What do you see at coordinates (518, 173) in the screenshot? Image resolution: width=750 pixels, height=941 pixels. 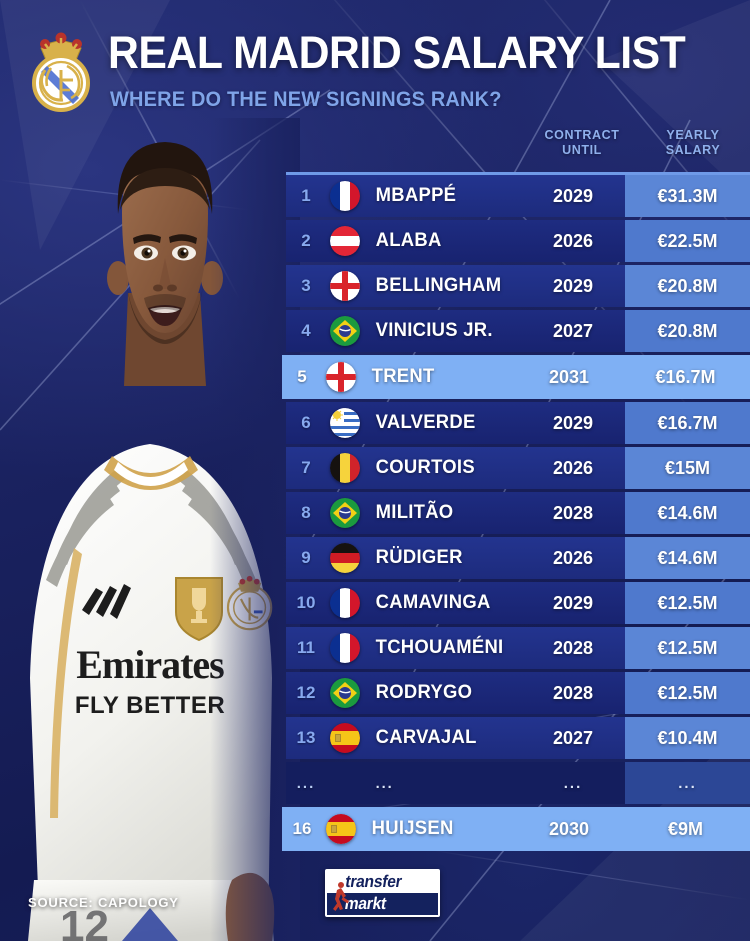 I see `table-top-rule` at bounding box center [518, 173].